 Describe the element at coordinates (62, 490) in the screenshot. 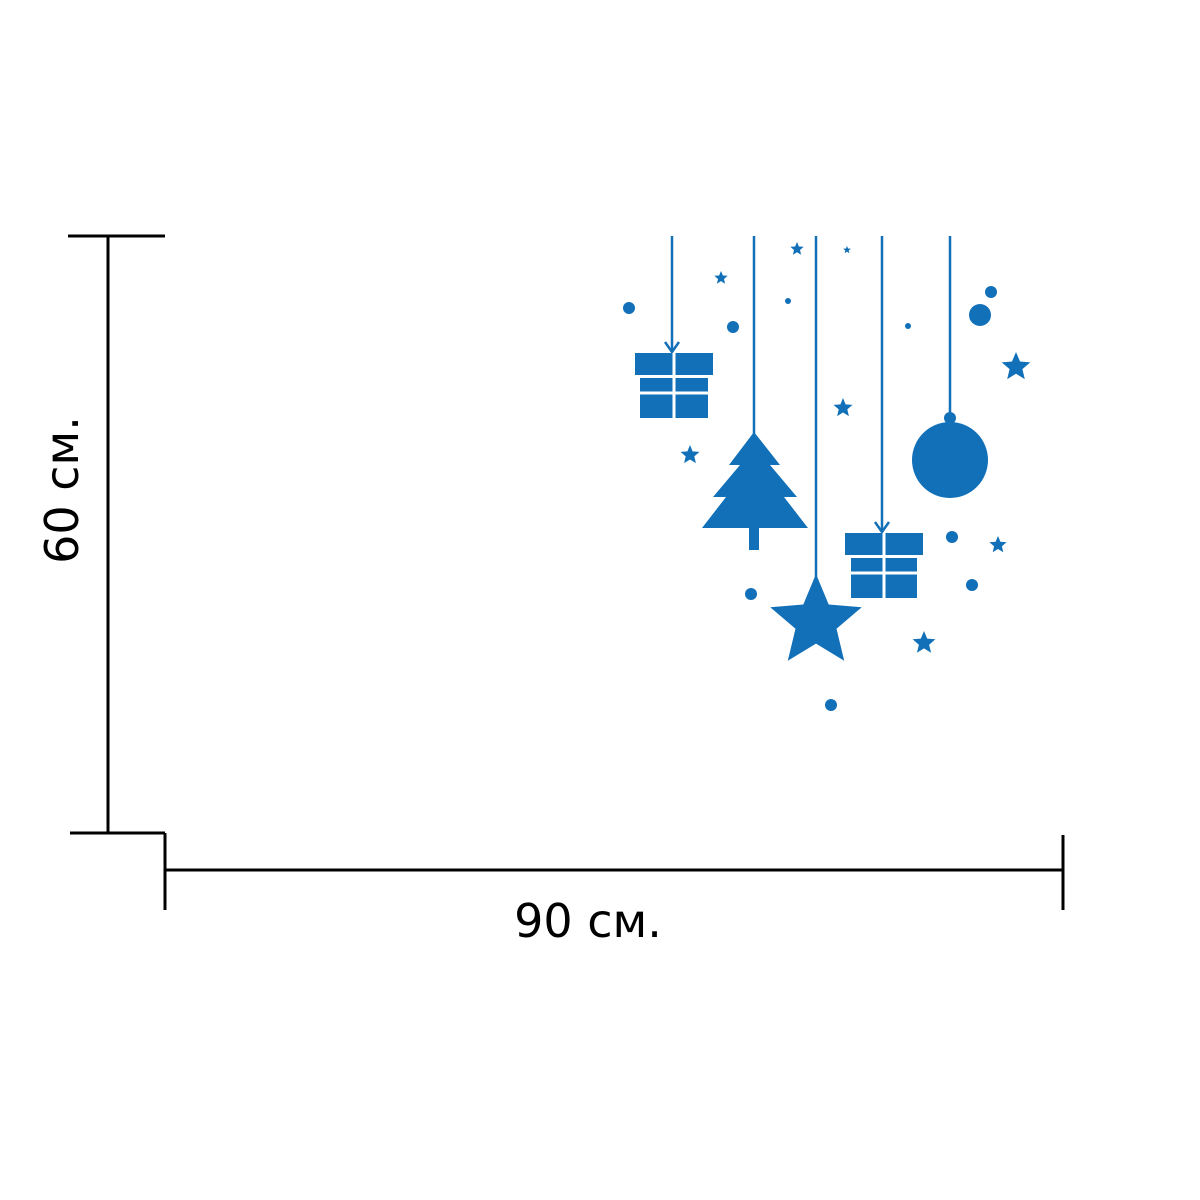

I see `height-label: 60 см.` at that location.